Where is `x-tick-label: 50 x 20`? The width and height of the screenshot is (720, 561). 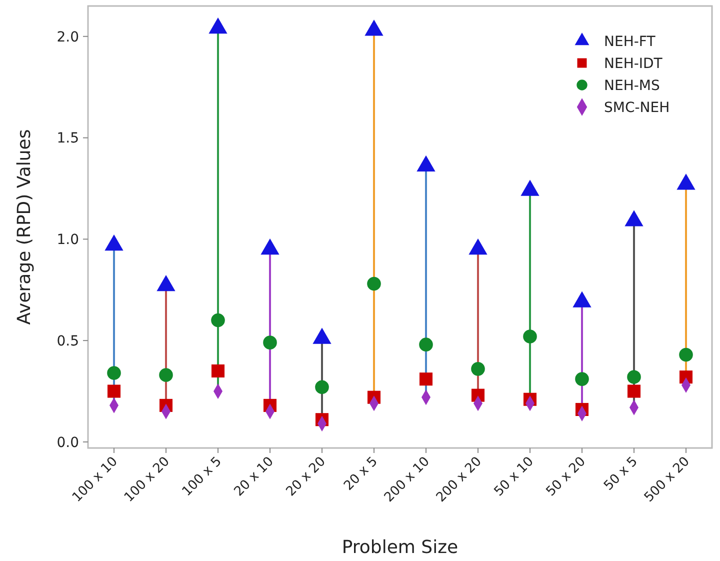
x-tick-label: 50 x 20 is located at coordinates (566, 477).